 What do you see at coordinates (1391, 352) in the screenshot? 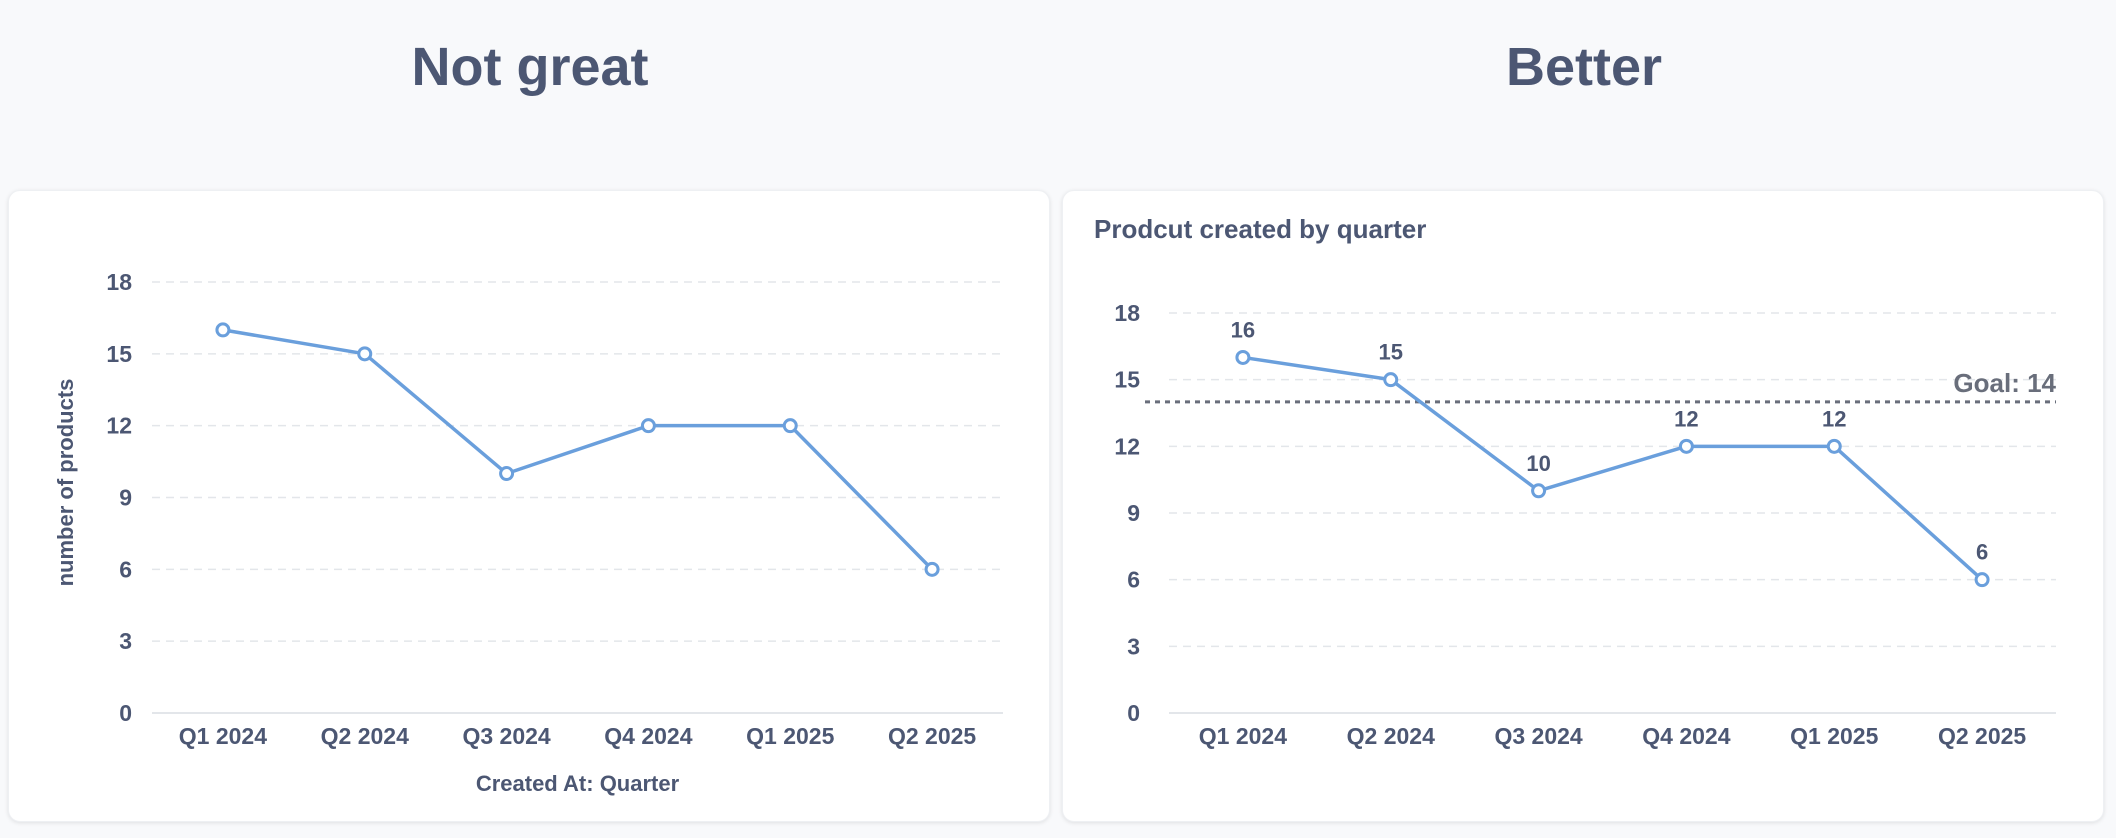
I see `data-label: 15` at bounding box center [1391, 352].